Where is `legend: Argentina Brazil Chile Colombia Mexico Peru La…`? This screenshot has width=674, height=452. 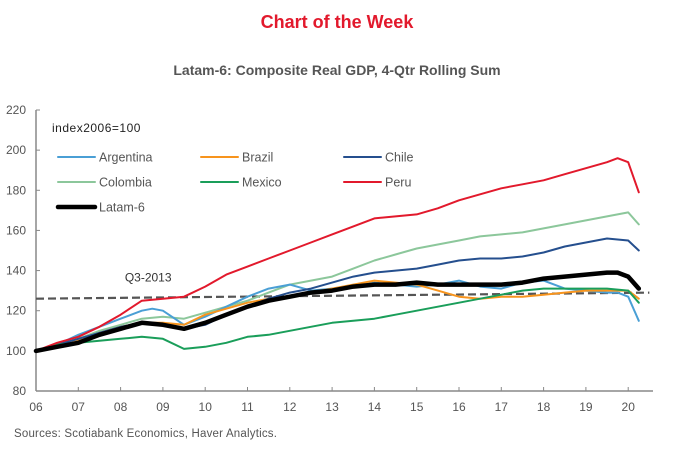 legend: Argentina Brazil Chile Colombia Mexico Peru La… is located at coordinates (234, 183).